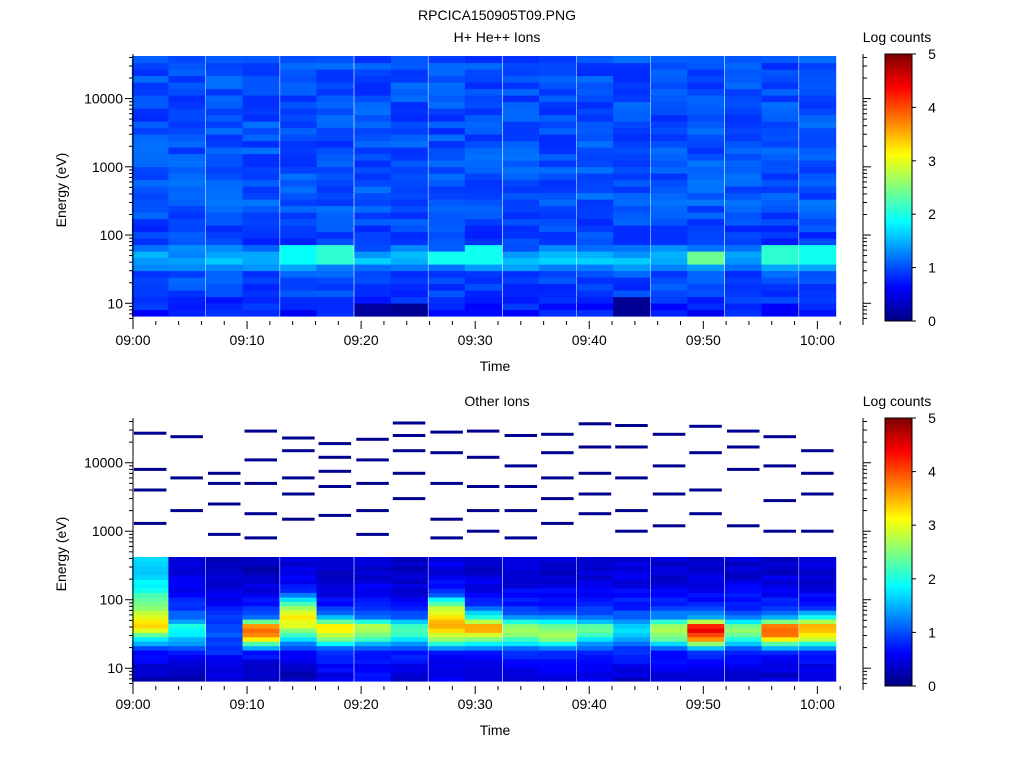  What do you see at coordinates (247, 704) in the screenshot?
I see `x-tick-label: 09:10` at bounding box center [247, 704].